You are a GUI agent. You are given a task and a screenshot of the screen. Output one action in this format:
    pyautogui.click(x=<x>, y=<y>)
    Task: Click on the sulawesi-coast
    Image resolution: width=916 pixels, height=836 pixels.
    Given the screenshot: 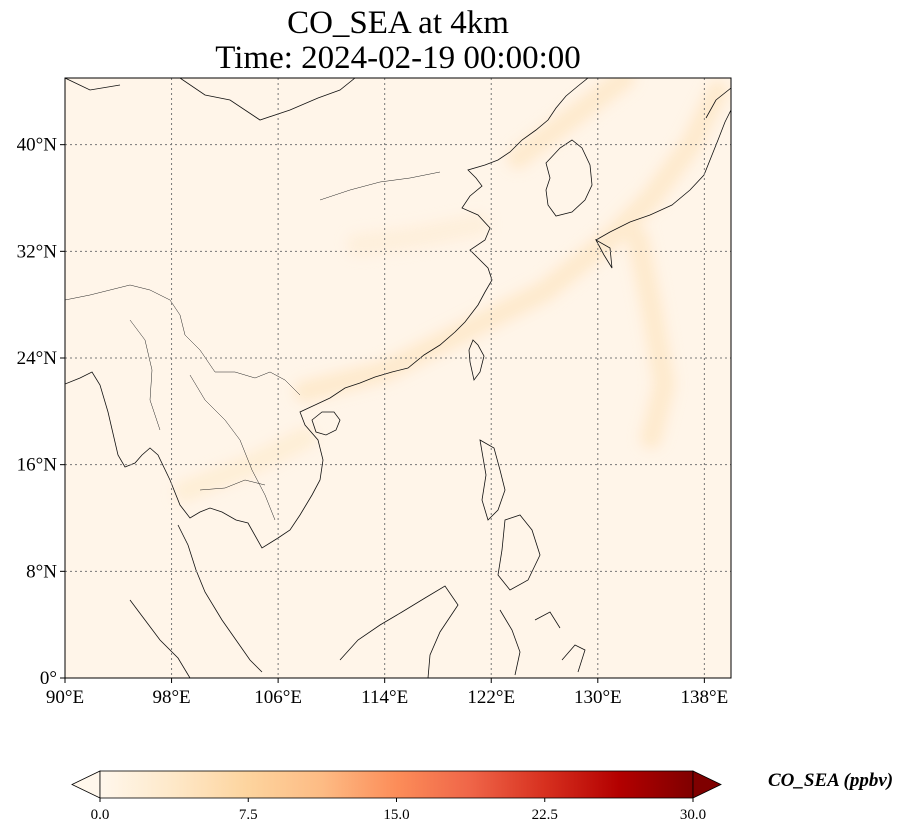 What is the action you would take?
    pyautogui.click(x=530, y=642)
    